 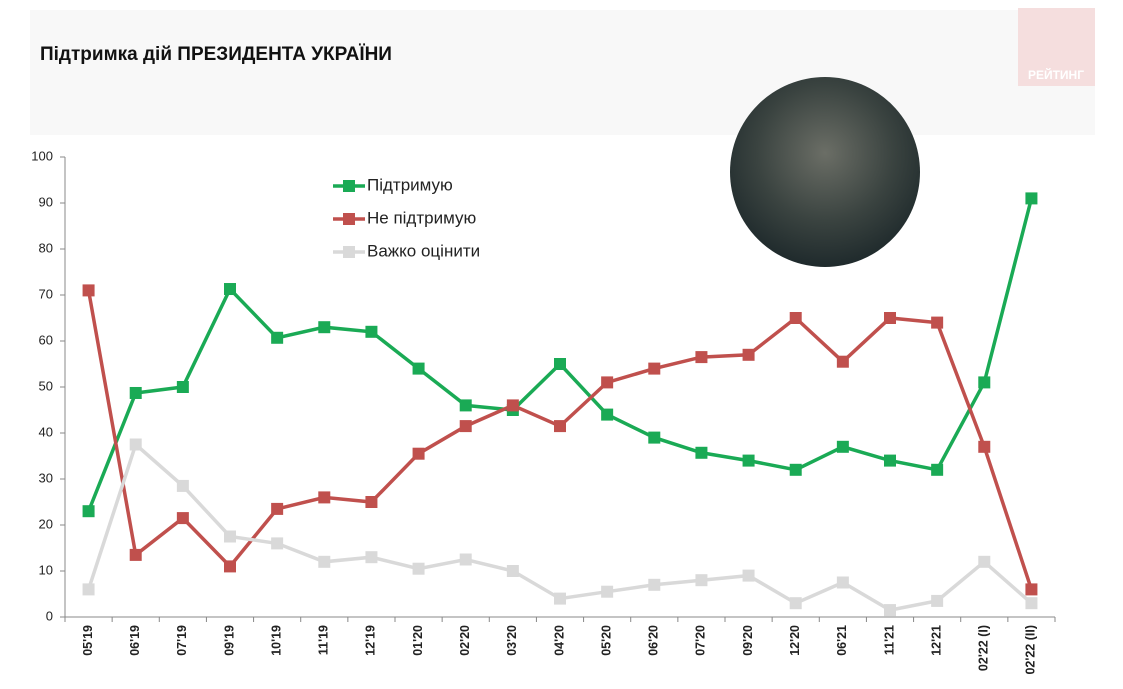 What do you see at coordinates (324, 640) in the screenshot?
I see `x-tick-label: 11'19` at bounding box center [324, 640].